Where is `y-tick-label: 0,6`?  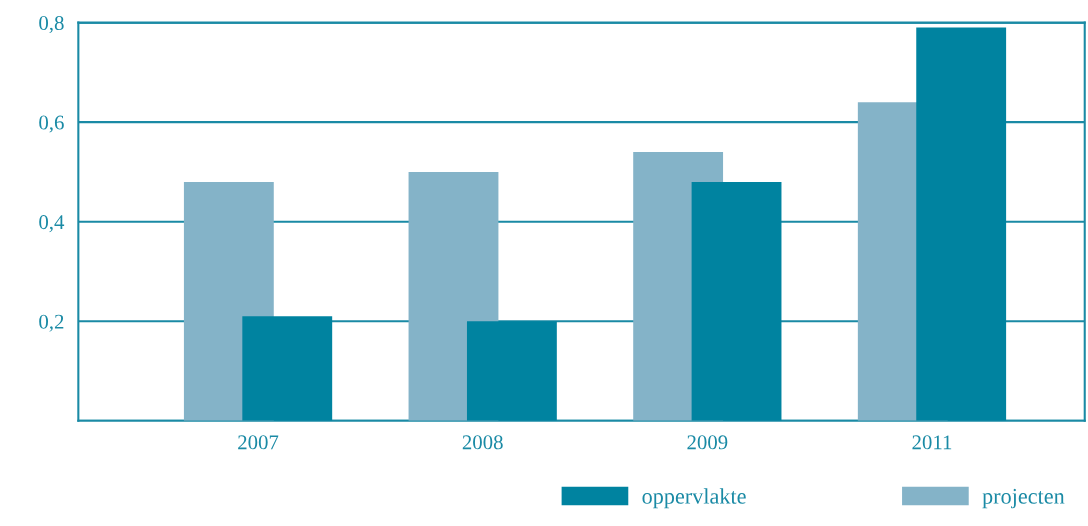 y-tick-label: 0,6 is located at coordinates (51, 124).